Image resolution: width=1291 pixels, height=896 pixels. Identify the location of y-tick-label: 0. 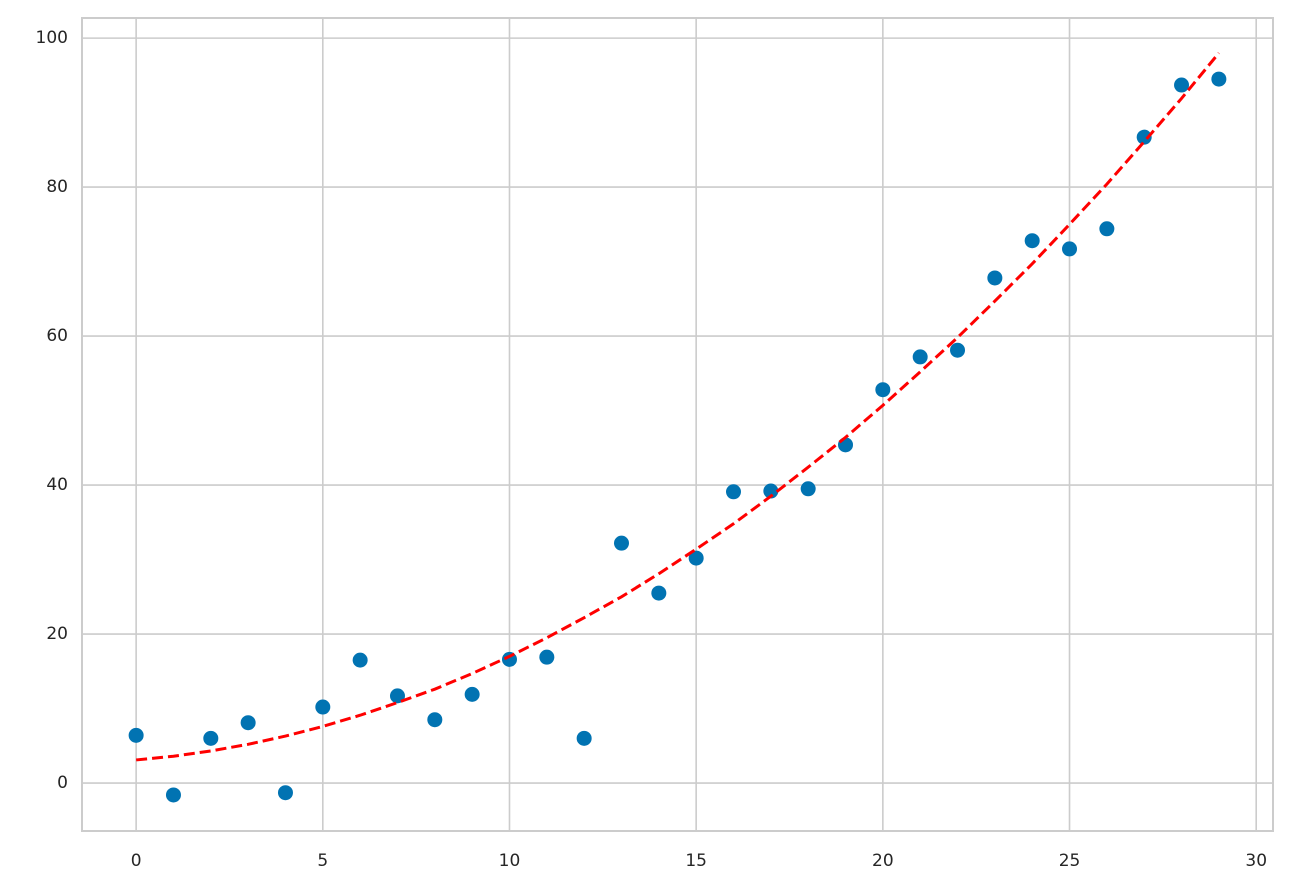
(62, 783).